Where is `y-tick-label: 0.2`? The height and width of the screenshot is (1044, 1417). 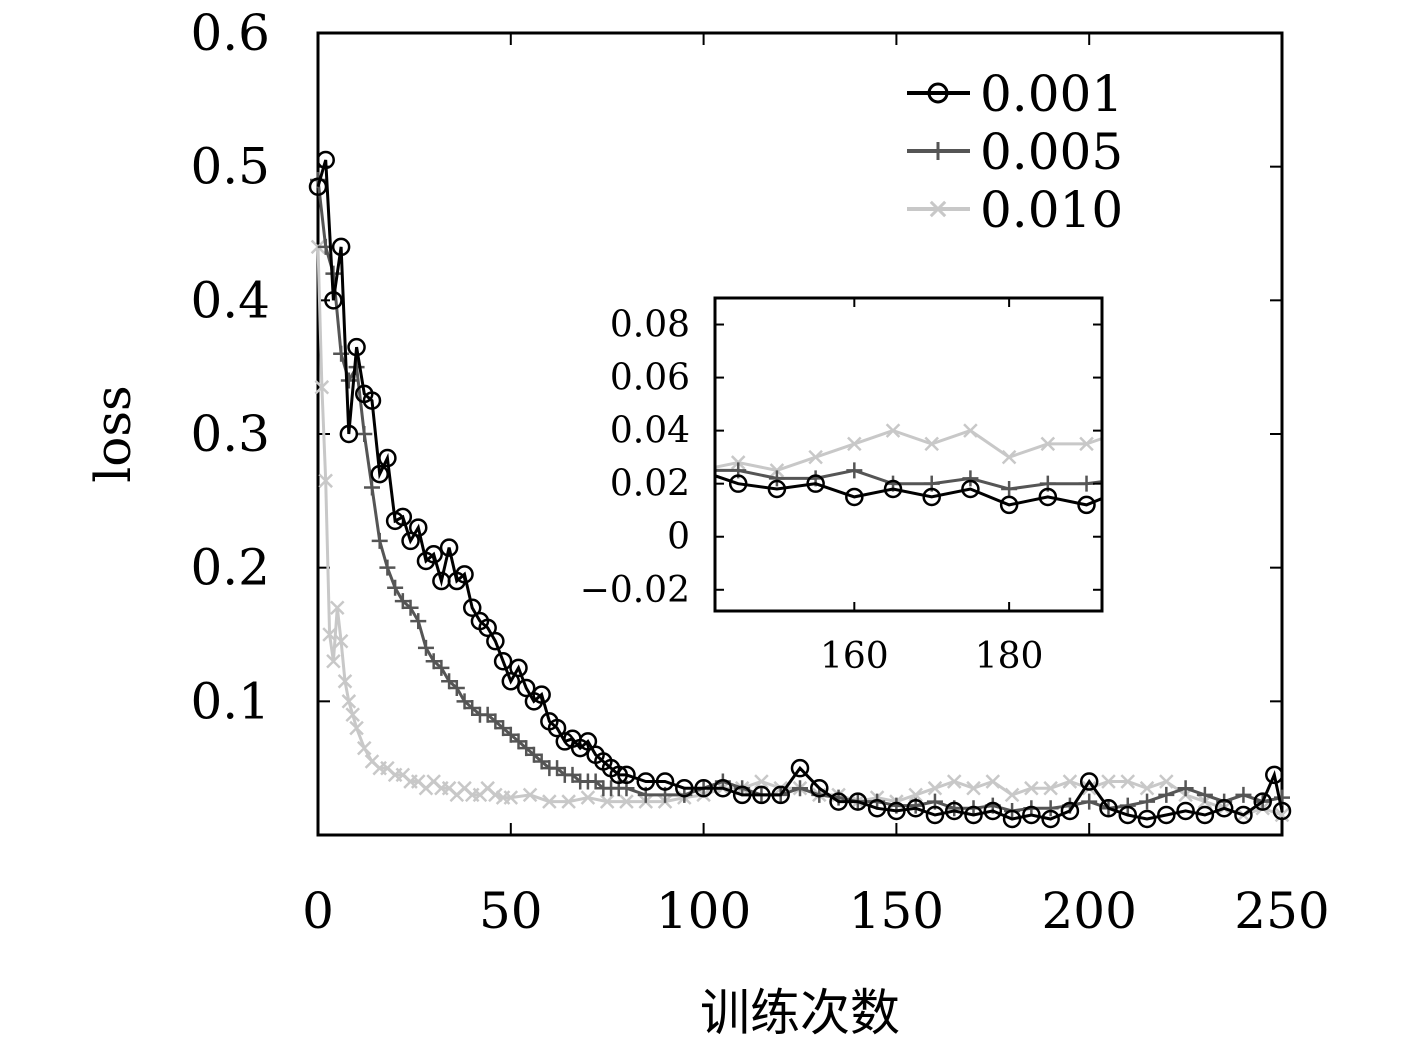
y-tick-label: 0.2 is located at coordinates (230, 568).